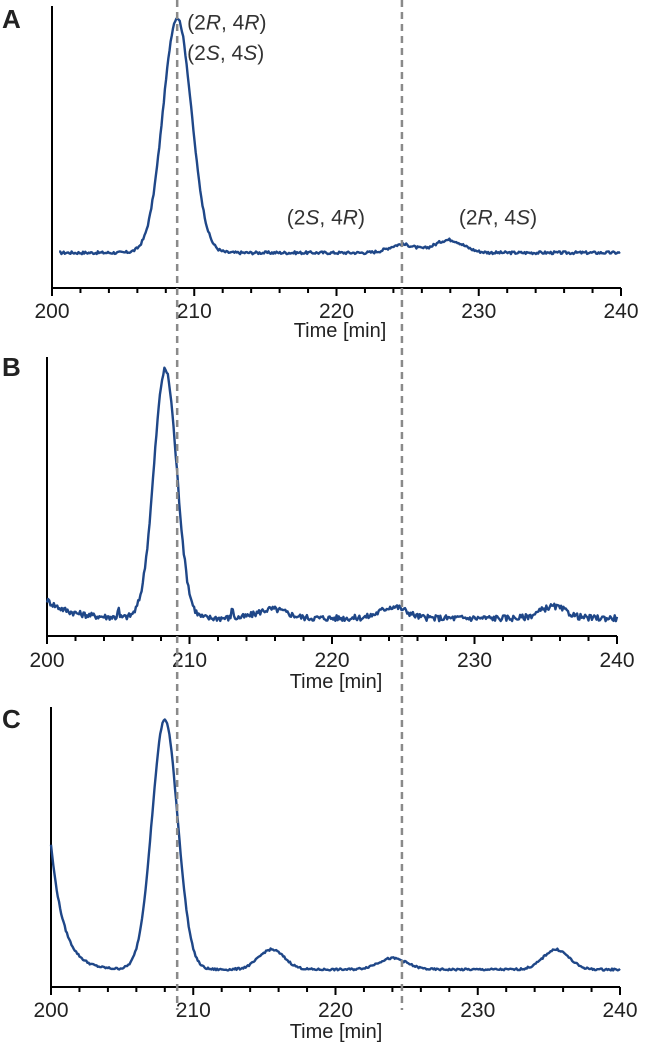  What do you see at coordinates (11, 19) in the screenshot?
I see `panel-label: A` at bounding box center [11, 19].